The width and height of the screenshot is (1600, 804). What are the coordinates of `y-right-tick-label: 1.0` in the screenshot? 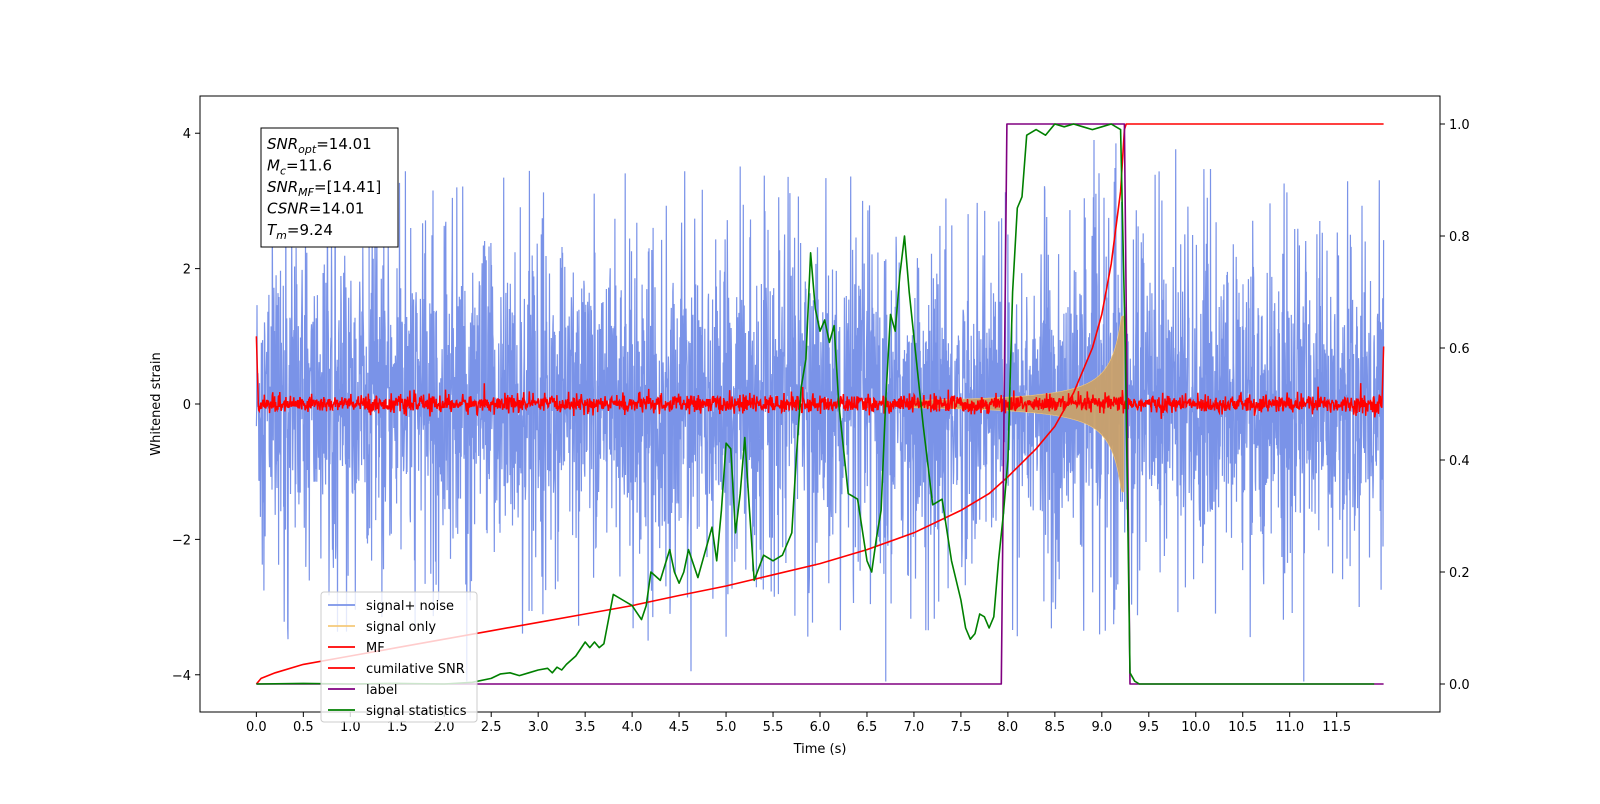 It's located at (1459, 125).